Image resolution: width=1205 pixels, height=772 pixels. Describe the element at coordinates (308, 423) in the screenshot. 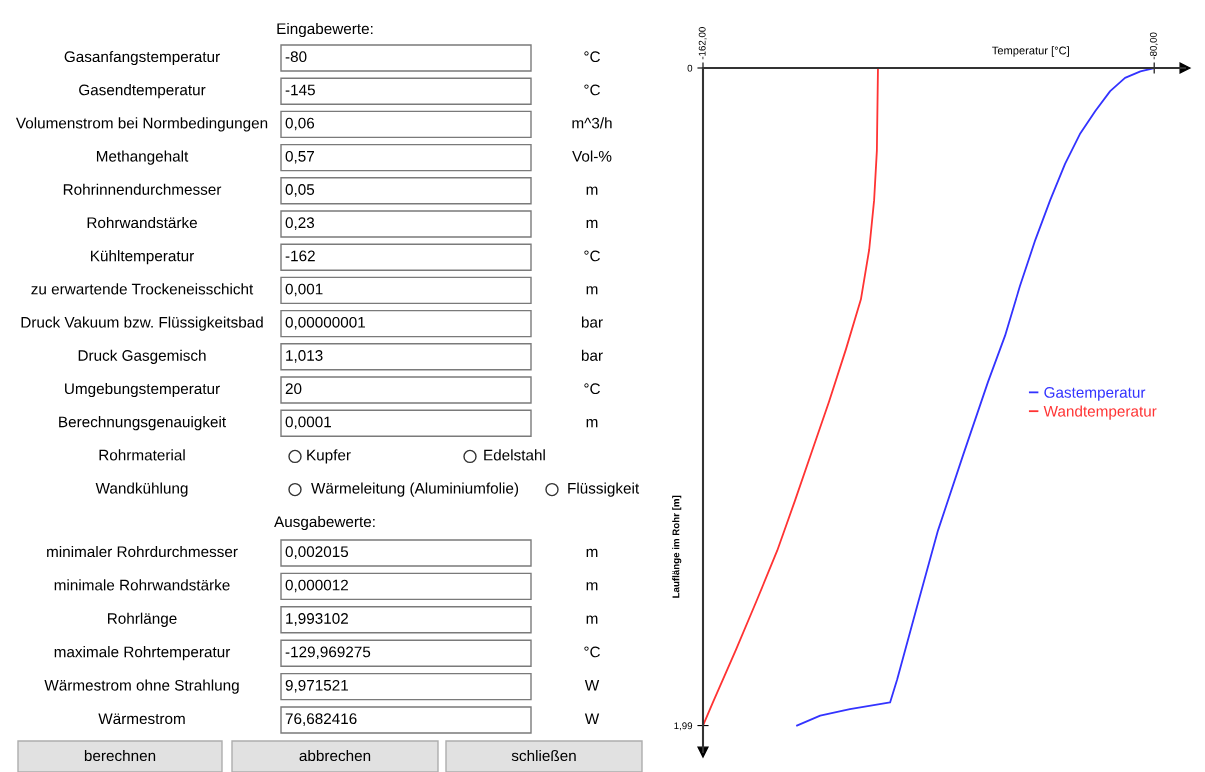

I see `text: 0,0001` at that location.